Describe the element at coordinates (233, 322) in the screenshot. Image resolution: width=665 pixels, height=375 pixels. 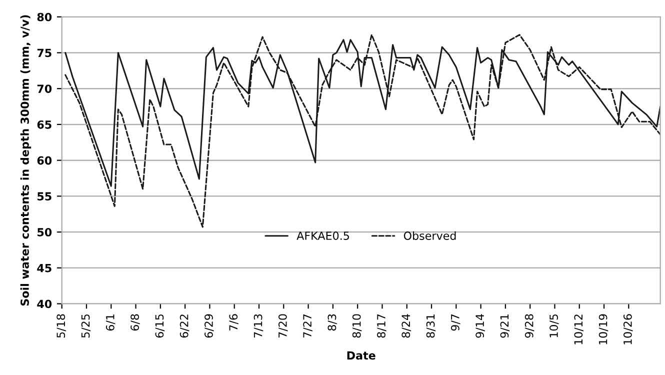
I see `x-tick-label: 7/6` at that location.